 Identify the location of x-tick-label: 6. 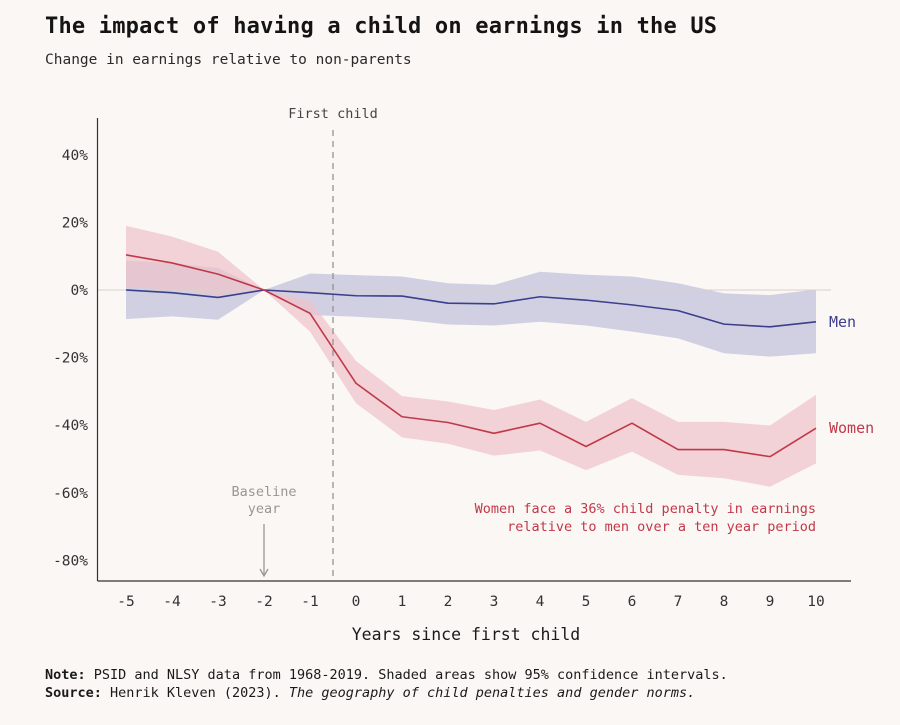
(632, 602).